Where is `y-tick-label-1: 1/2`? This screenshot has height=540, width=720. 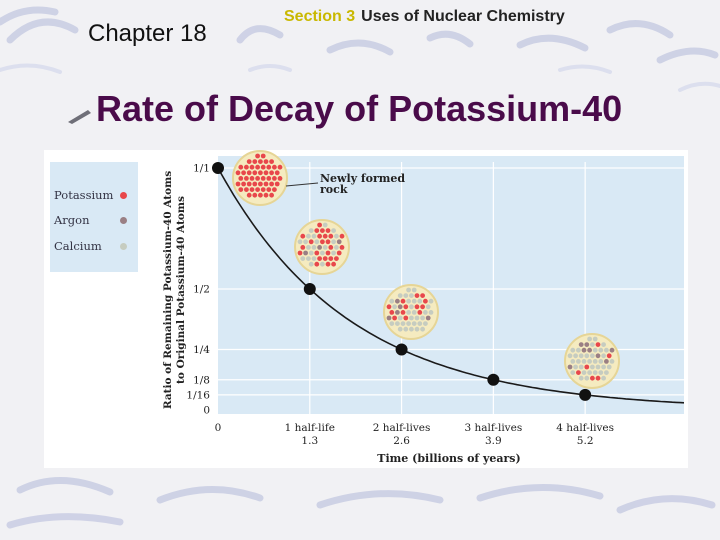
y-tick-label-1: 1/2 is located at coordinates (201, 290).